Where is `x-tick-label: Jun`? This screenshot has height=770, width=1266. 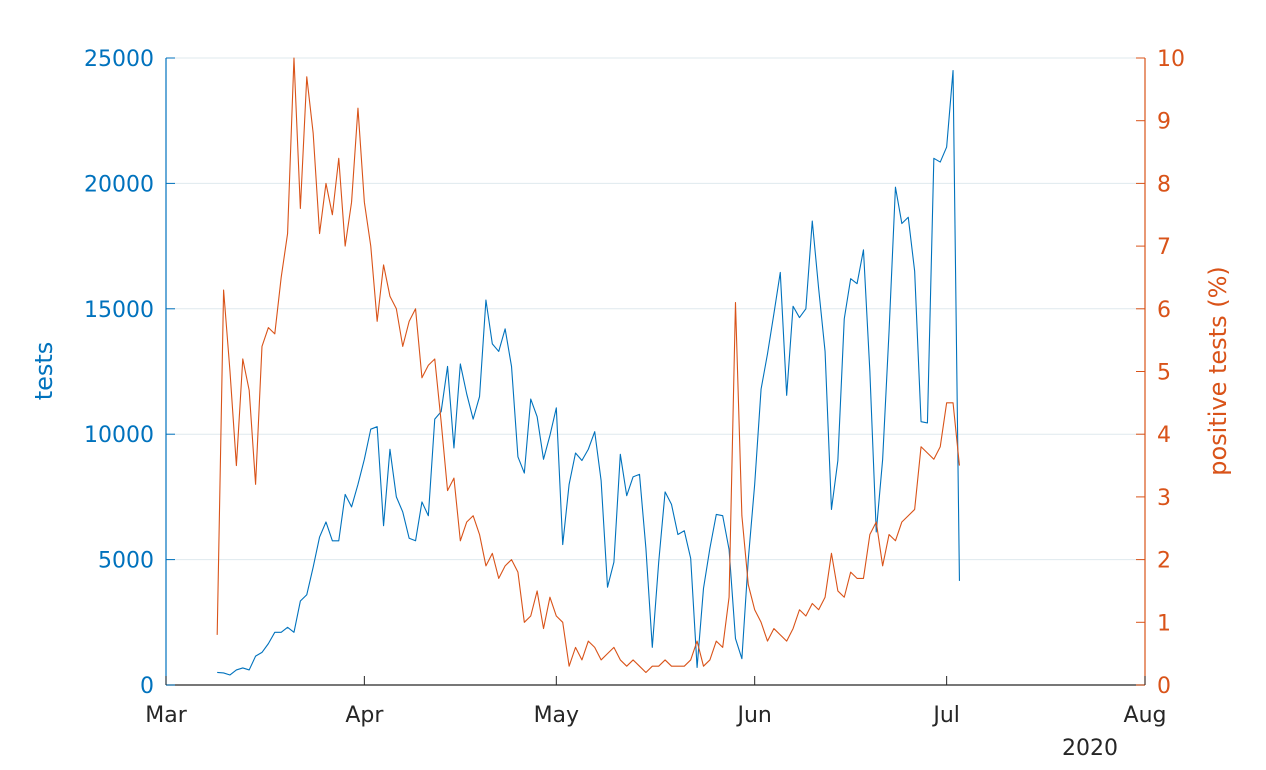 x-tick-label: Jun is located at coordinates (753, 715).